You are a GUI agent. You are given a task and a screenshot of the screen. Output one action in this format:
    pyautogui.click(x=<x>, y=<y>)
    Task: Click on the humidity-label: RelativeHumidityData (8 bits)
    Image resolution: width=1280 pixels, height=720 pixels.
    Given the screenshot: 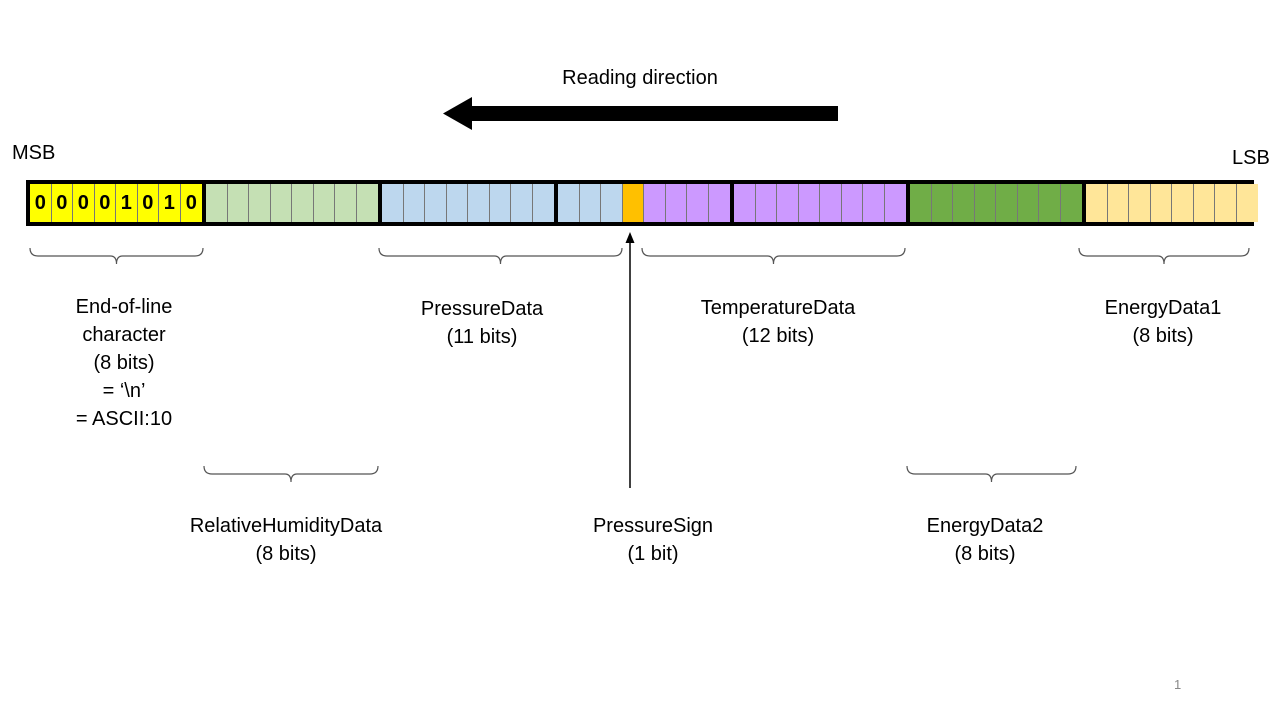 What is the action you would take?
    pyautogui.click(x=286, y=540)
    